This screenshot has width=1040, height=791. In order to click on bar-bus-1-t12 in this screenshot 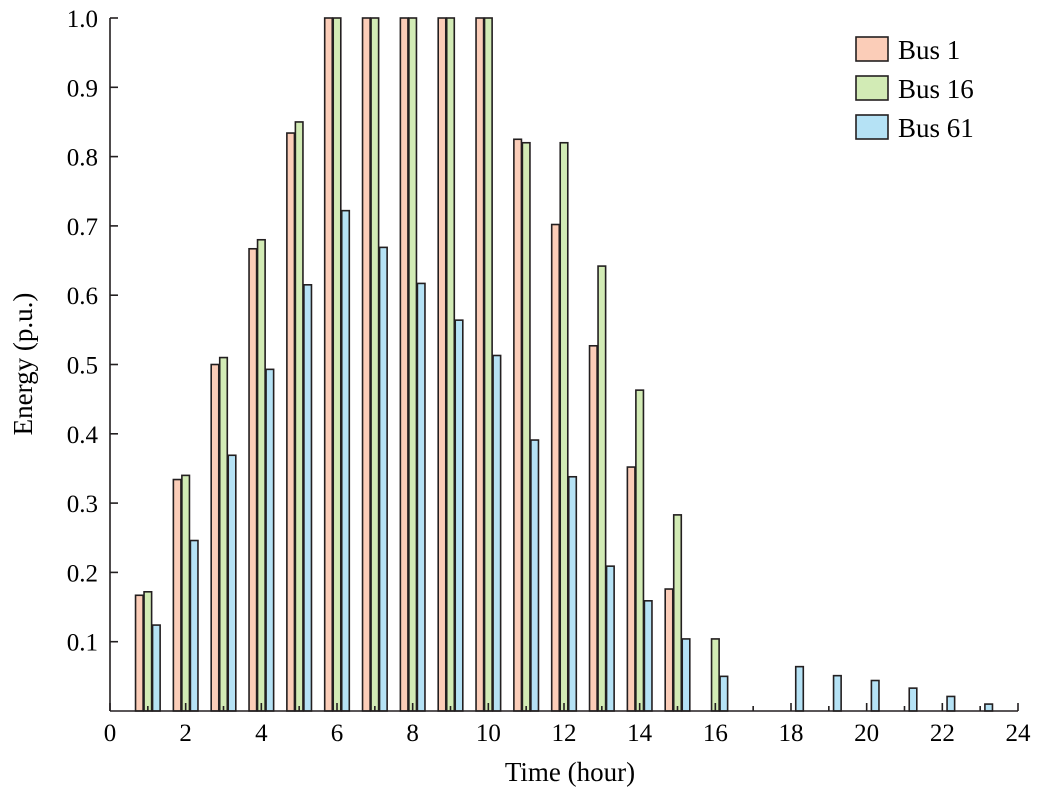, I will do `click(555, 467)`.